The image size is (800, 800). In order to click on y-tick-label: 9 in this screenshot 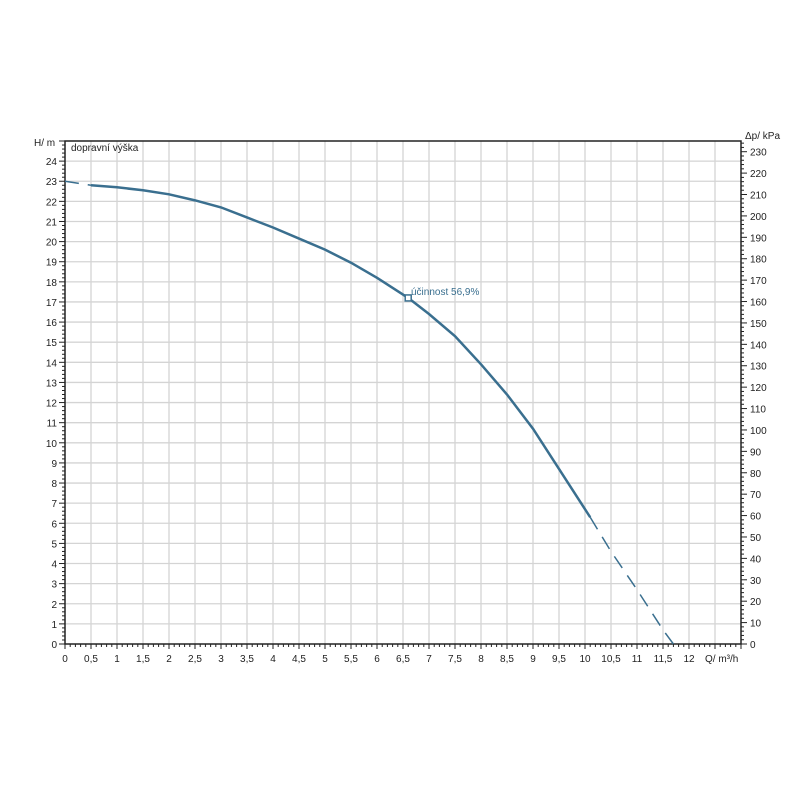, I will do `click(54, 464)`.